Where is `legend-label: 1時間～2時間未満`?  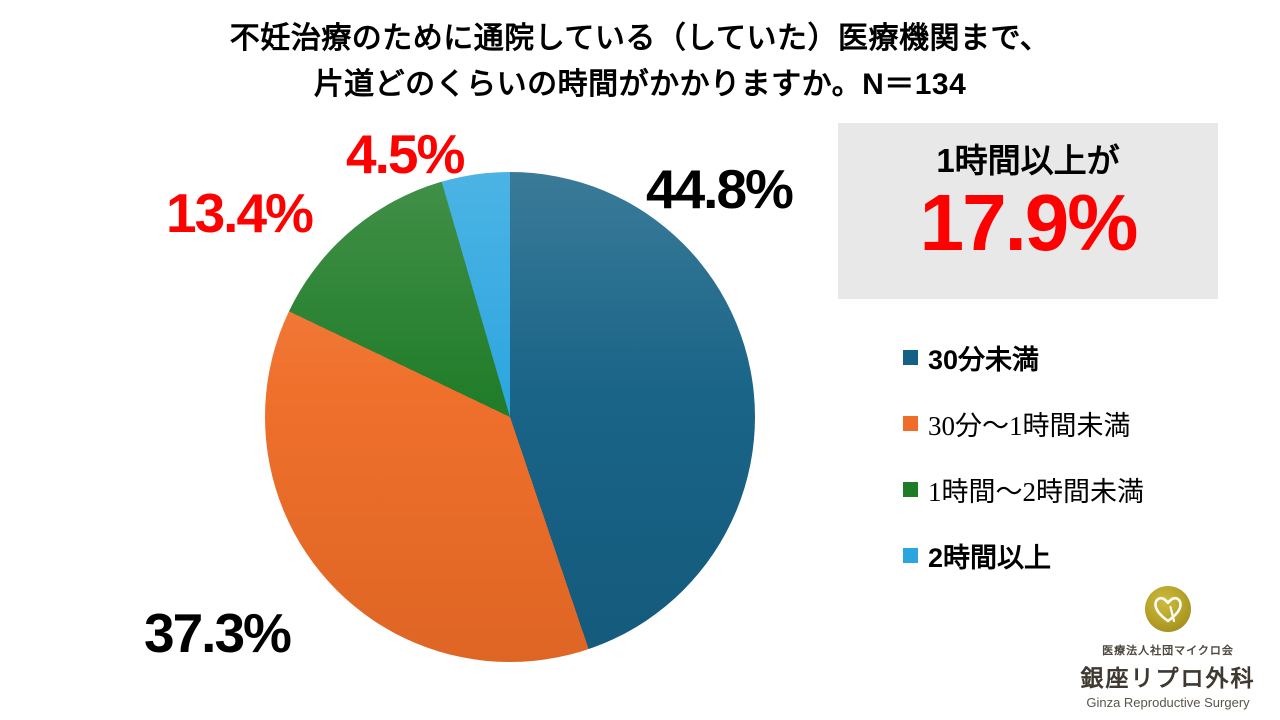
legend-label: 1時間～2時間未満 is located at coordinates (1036, 491).